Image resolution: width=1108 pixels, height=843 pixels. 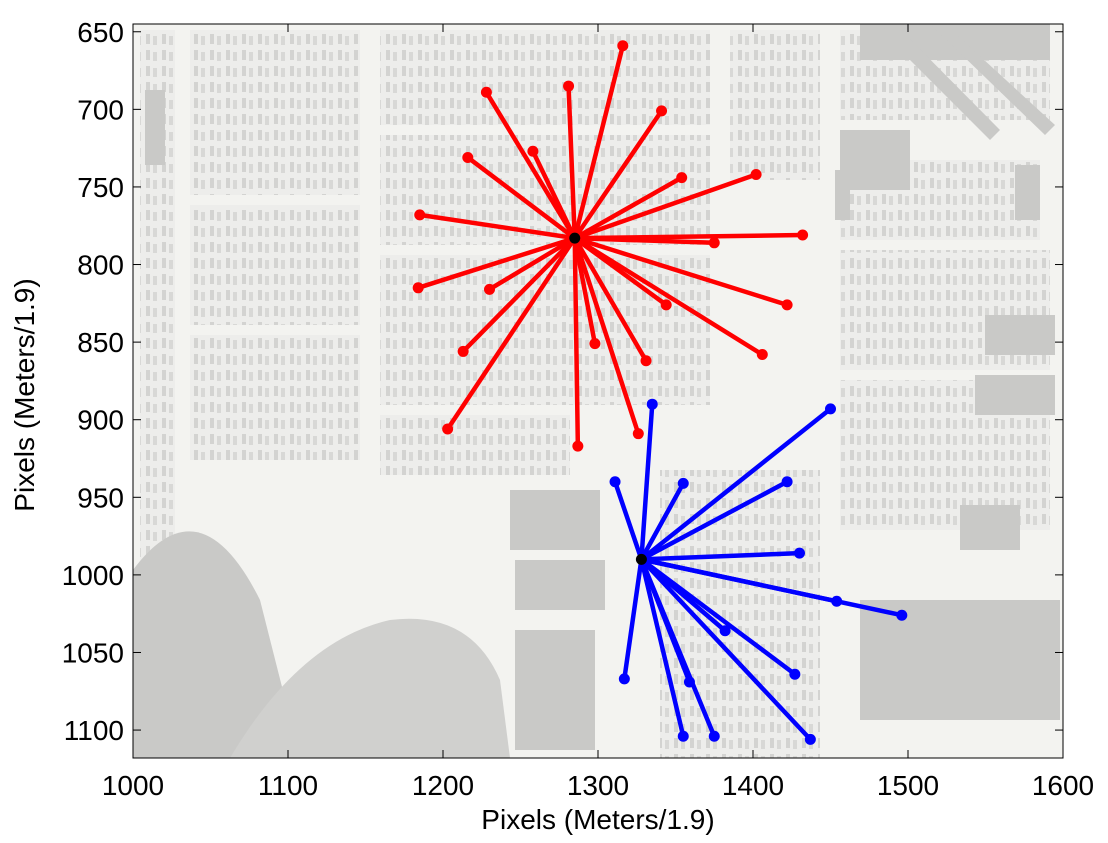 I want to click on y-tick-label: 850, so click(x=100, y=342).